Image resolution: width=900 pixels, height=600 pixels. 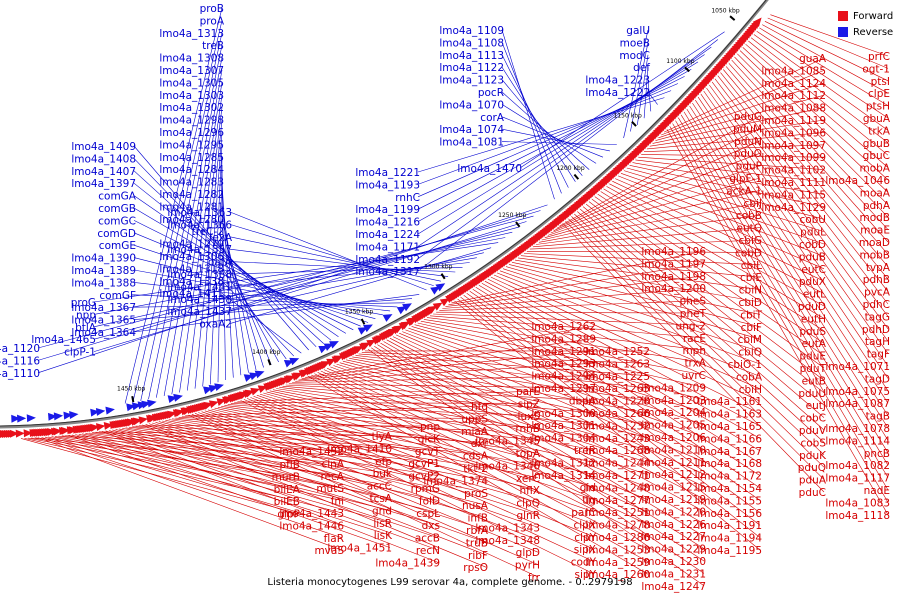 What do you see at coordinates (476, 457) in the screenshot?
I see `forward-gene-label: cdsA` at bounding box center [476, 457].